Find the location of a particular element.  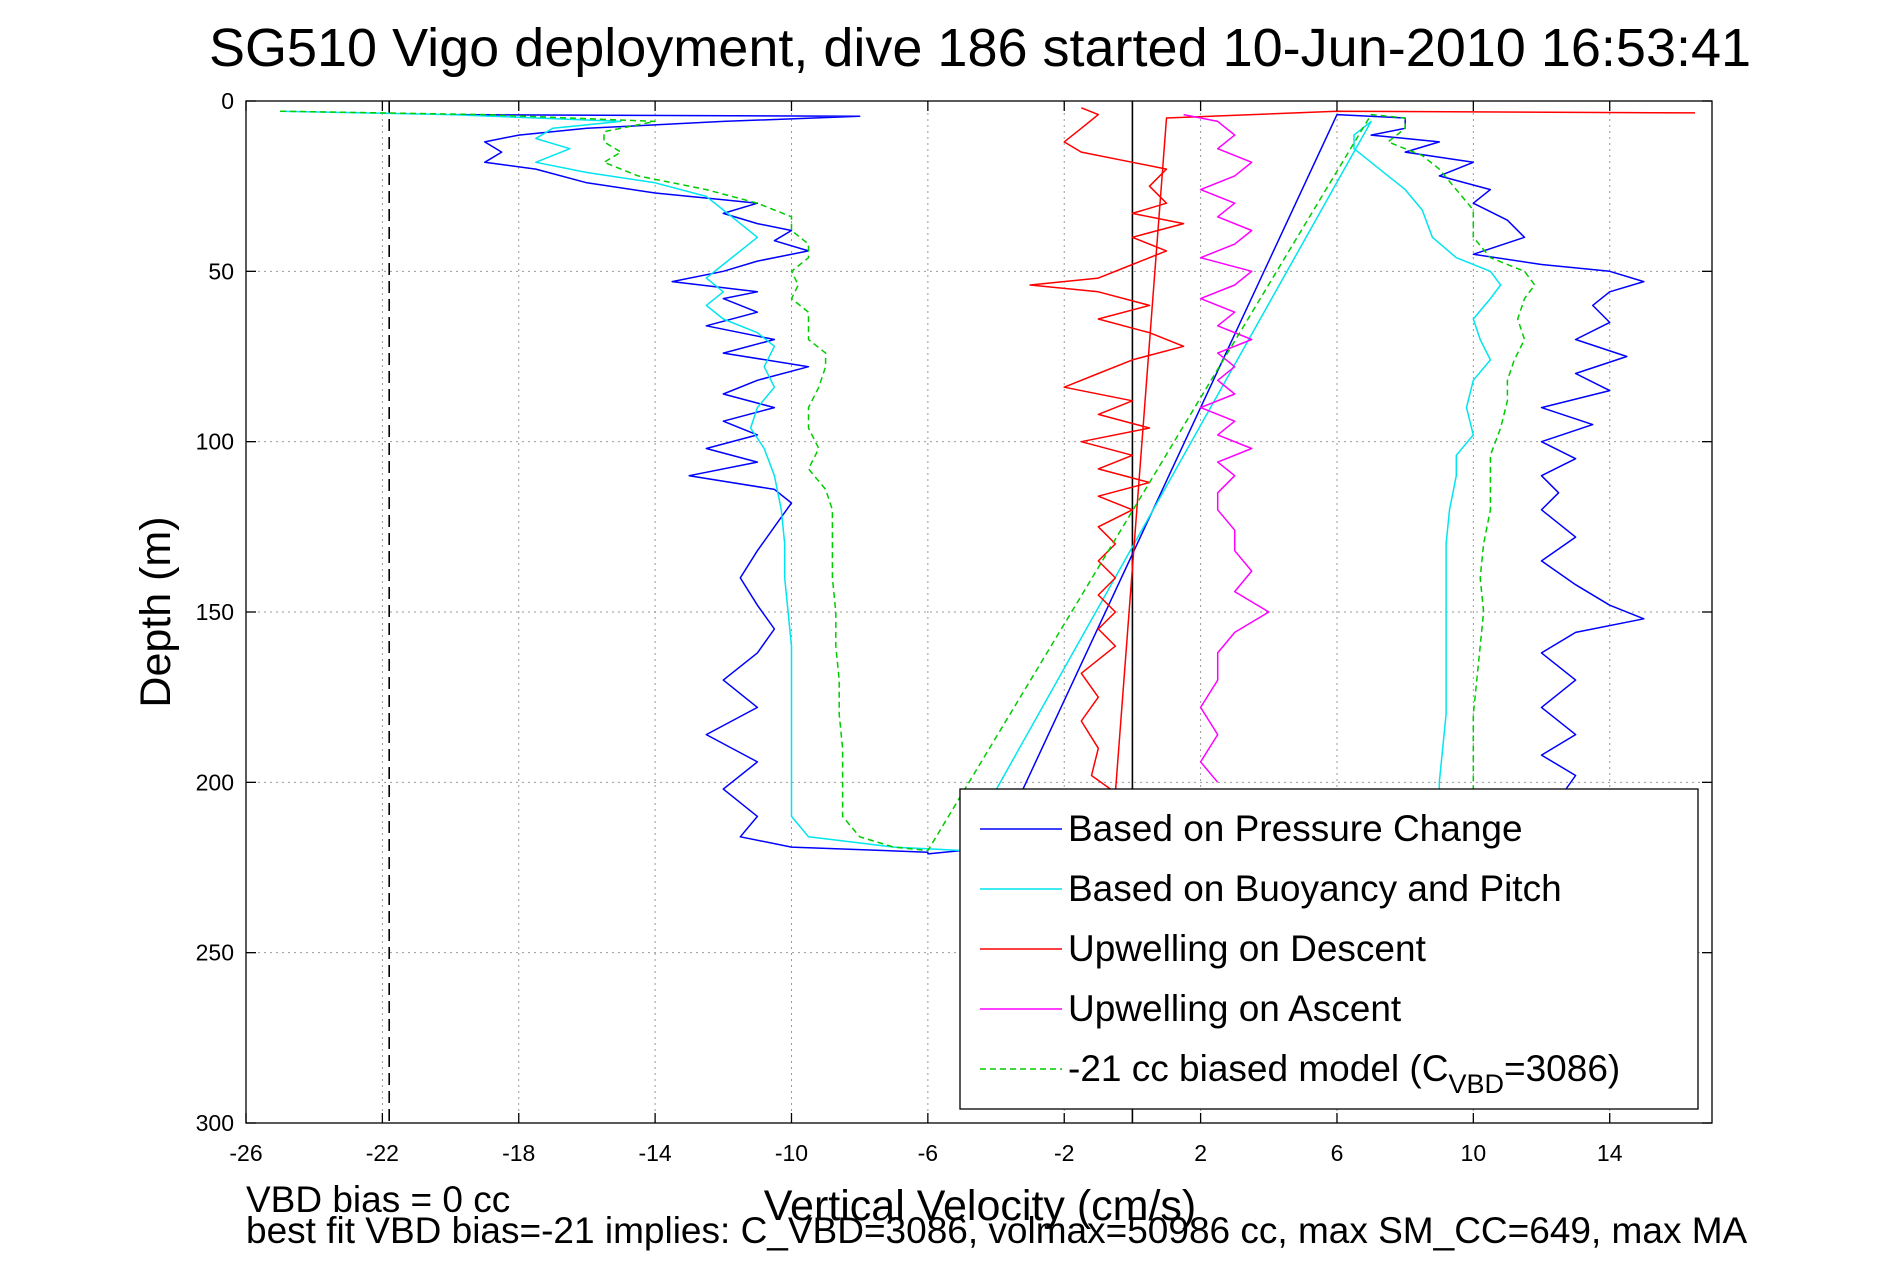

vbd-bias-note: VBD bias = 0 cc is located at coordinates (378, 1199).